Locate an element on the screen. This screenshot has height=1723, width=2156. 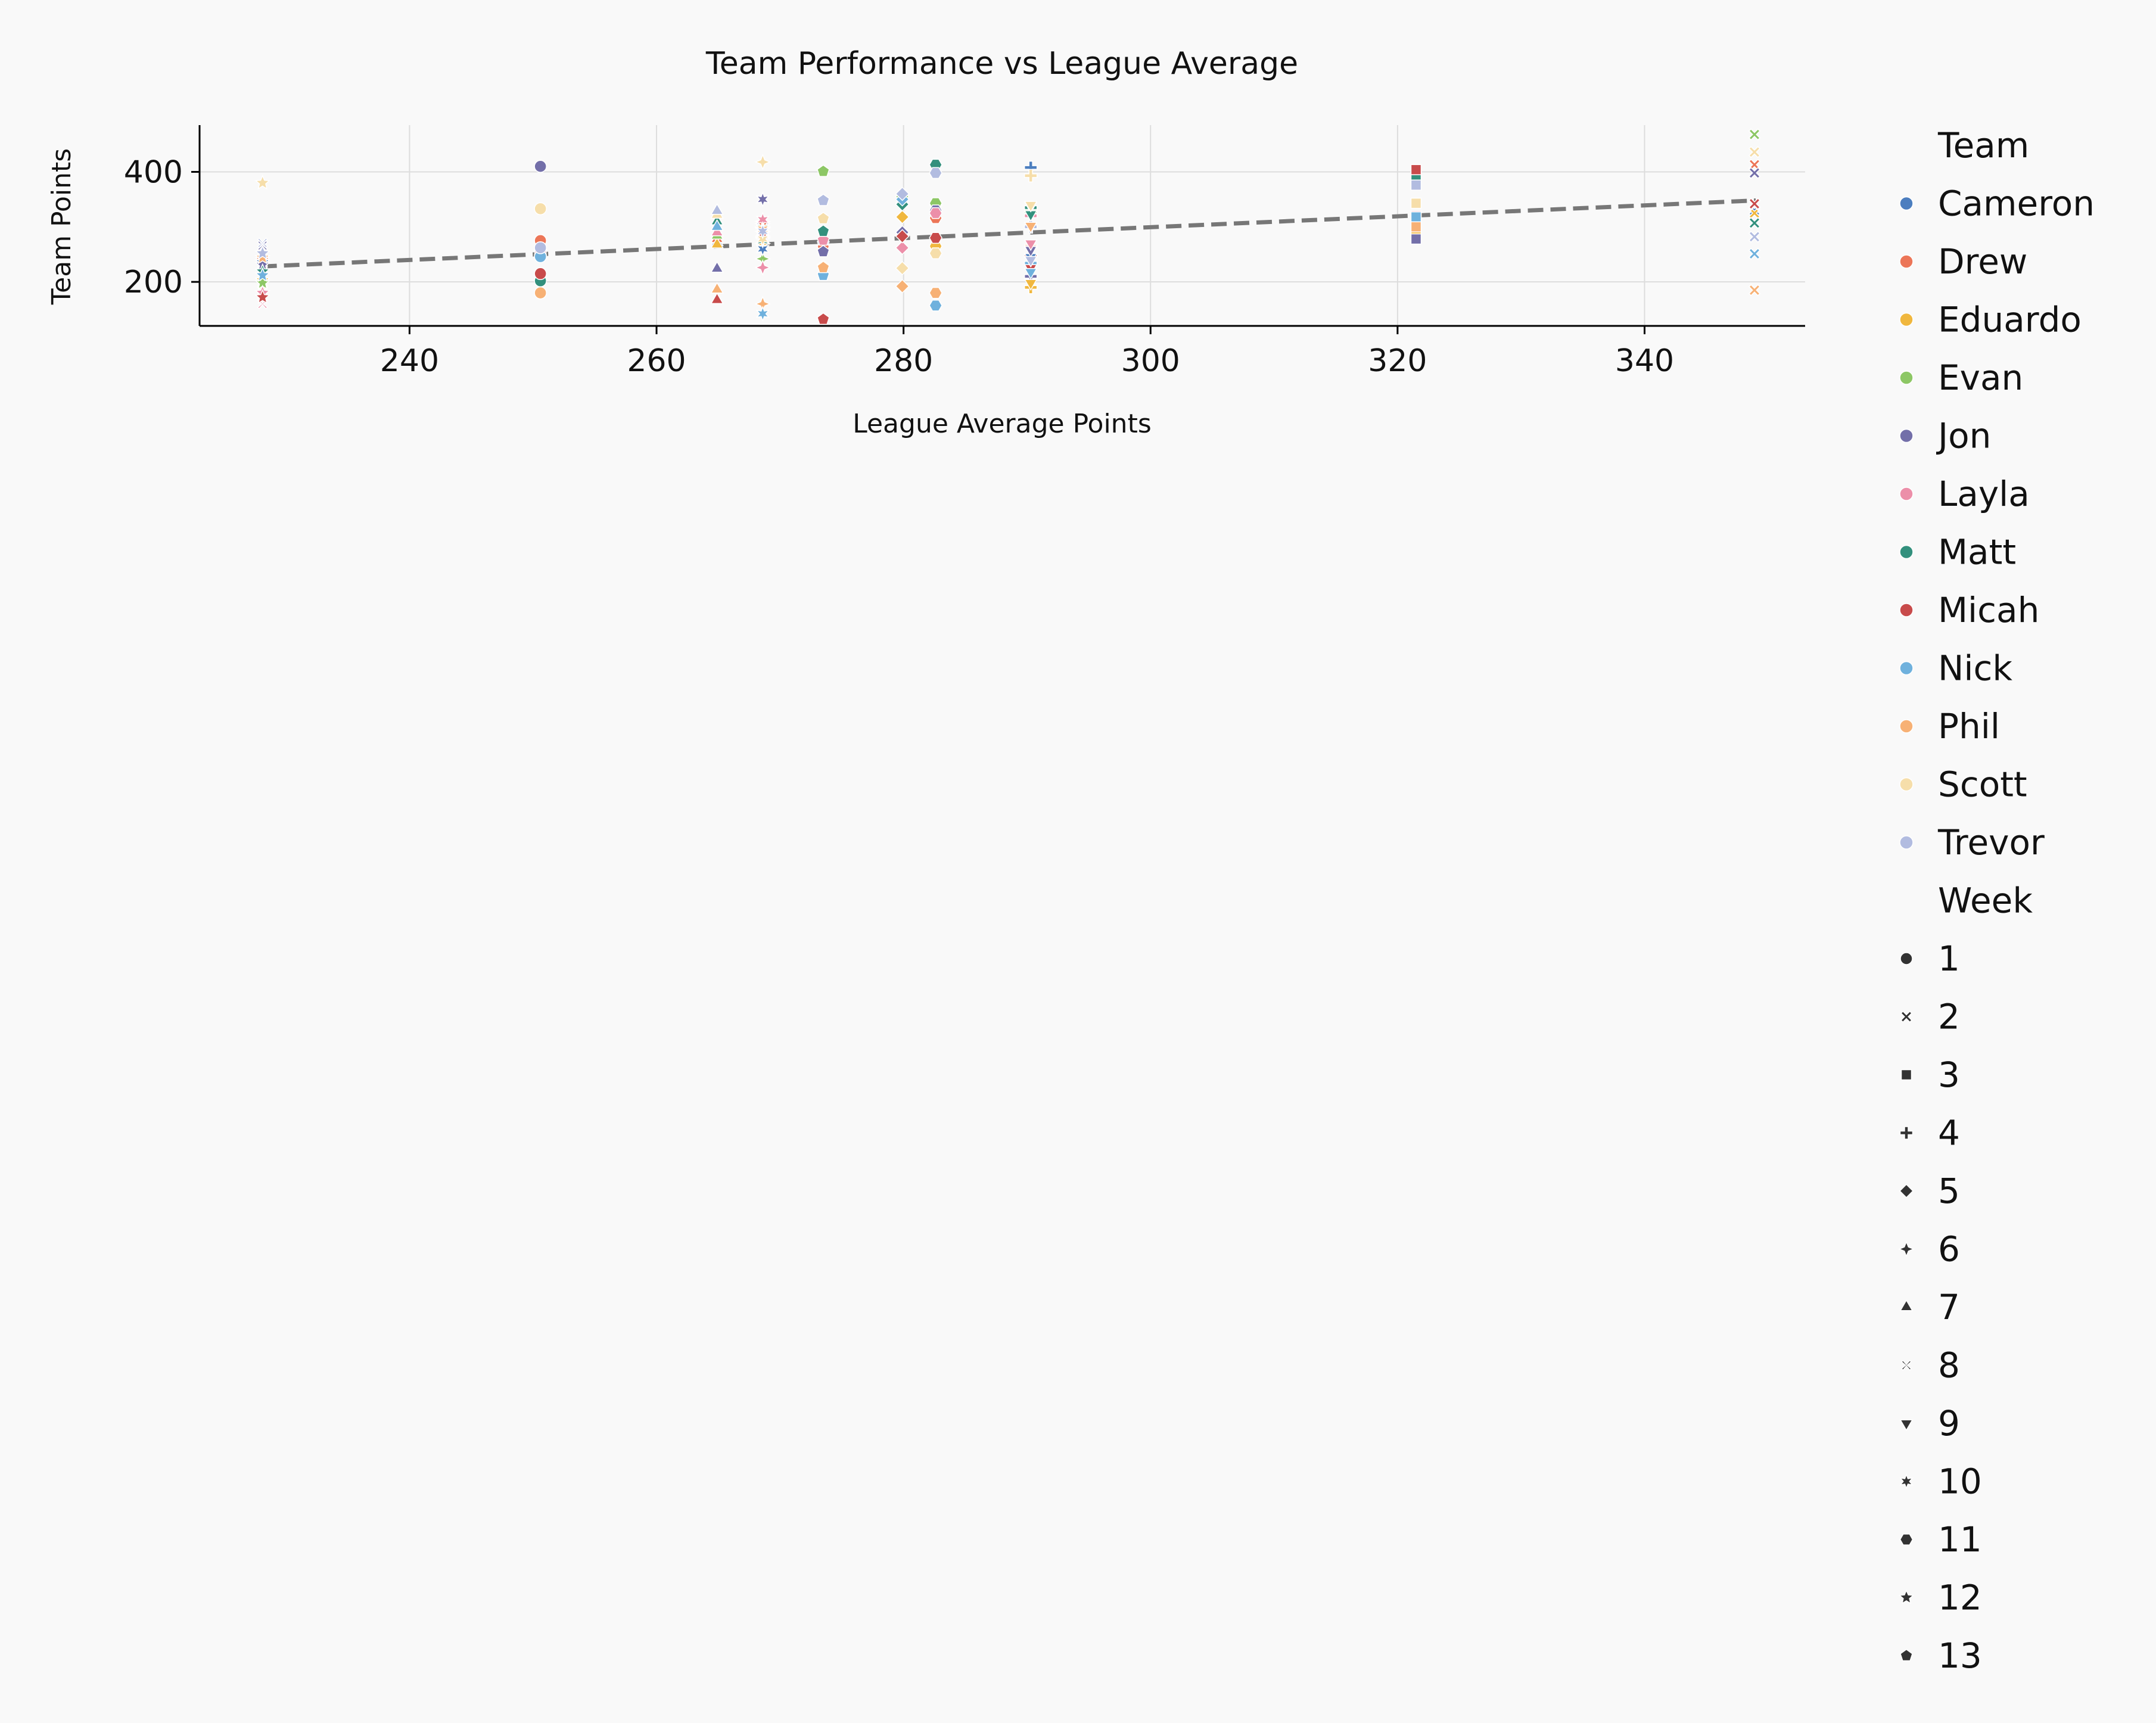
legend-team-label: Jon is located at coordinates (1963, 436).